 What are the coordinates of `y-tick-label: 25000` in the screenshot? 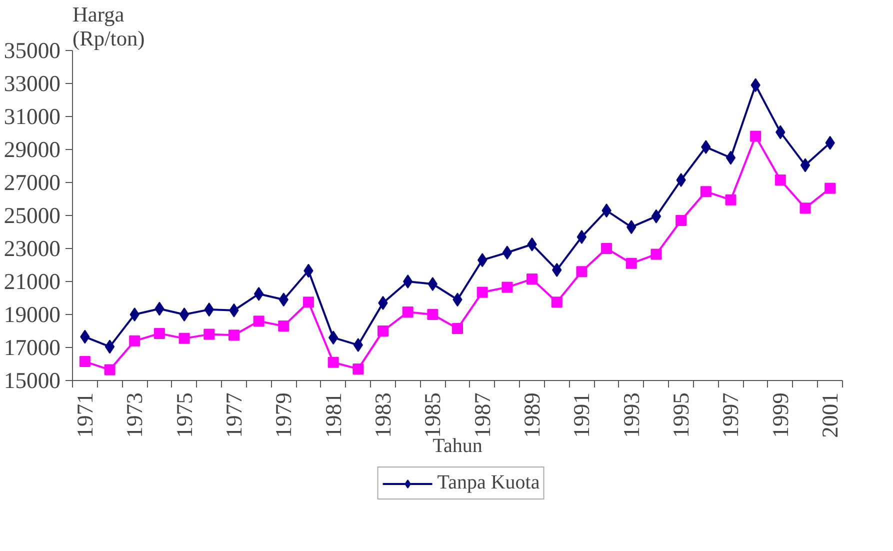 It's located at (32, 215).